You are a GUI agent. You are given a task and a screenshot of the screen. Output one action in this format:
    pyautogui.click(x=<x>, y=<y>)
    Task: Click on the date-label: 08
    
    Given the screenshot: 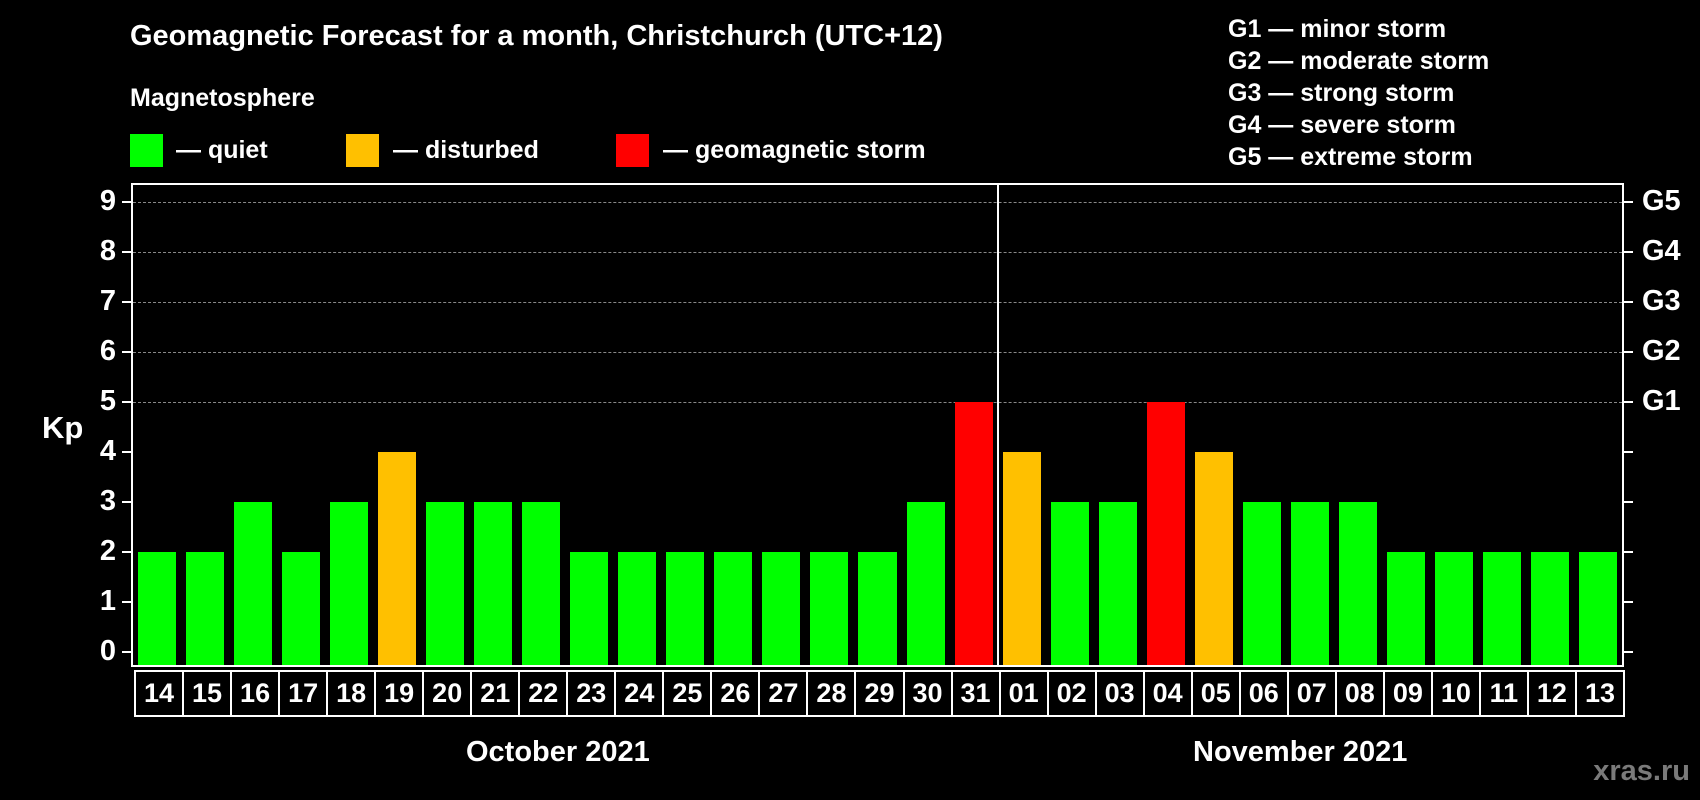 What is the action you would take?
    pyautogui.click(x=1359, y=693)
    